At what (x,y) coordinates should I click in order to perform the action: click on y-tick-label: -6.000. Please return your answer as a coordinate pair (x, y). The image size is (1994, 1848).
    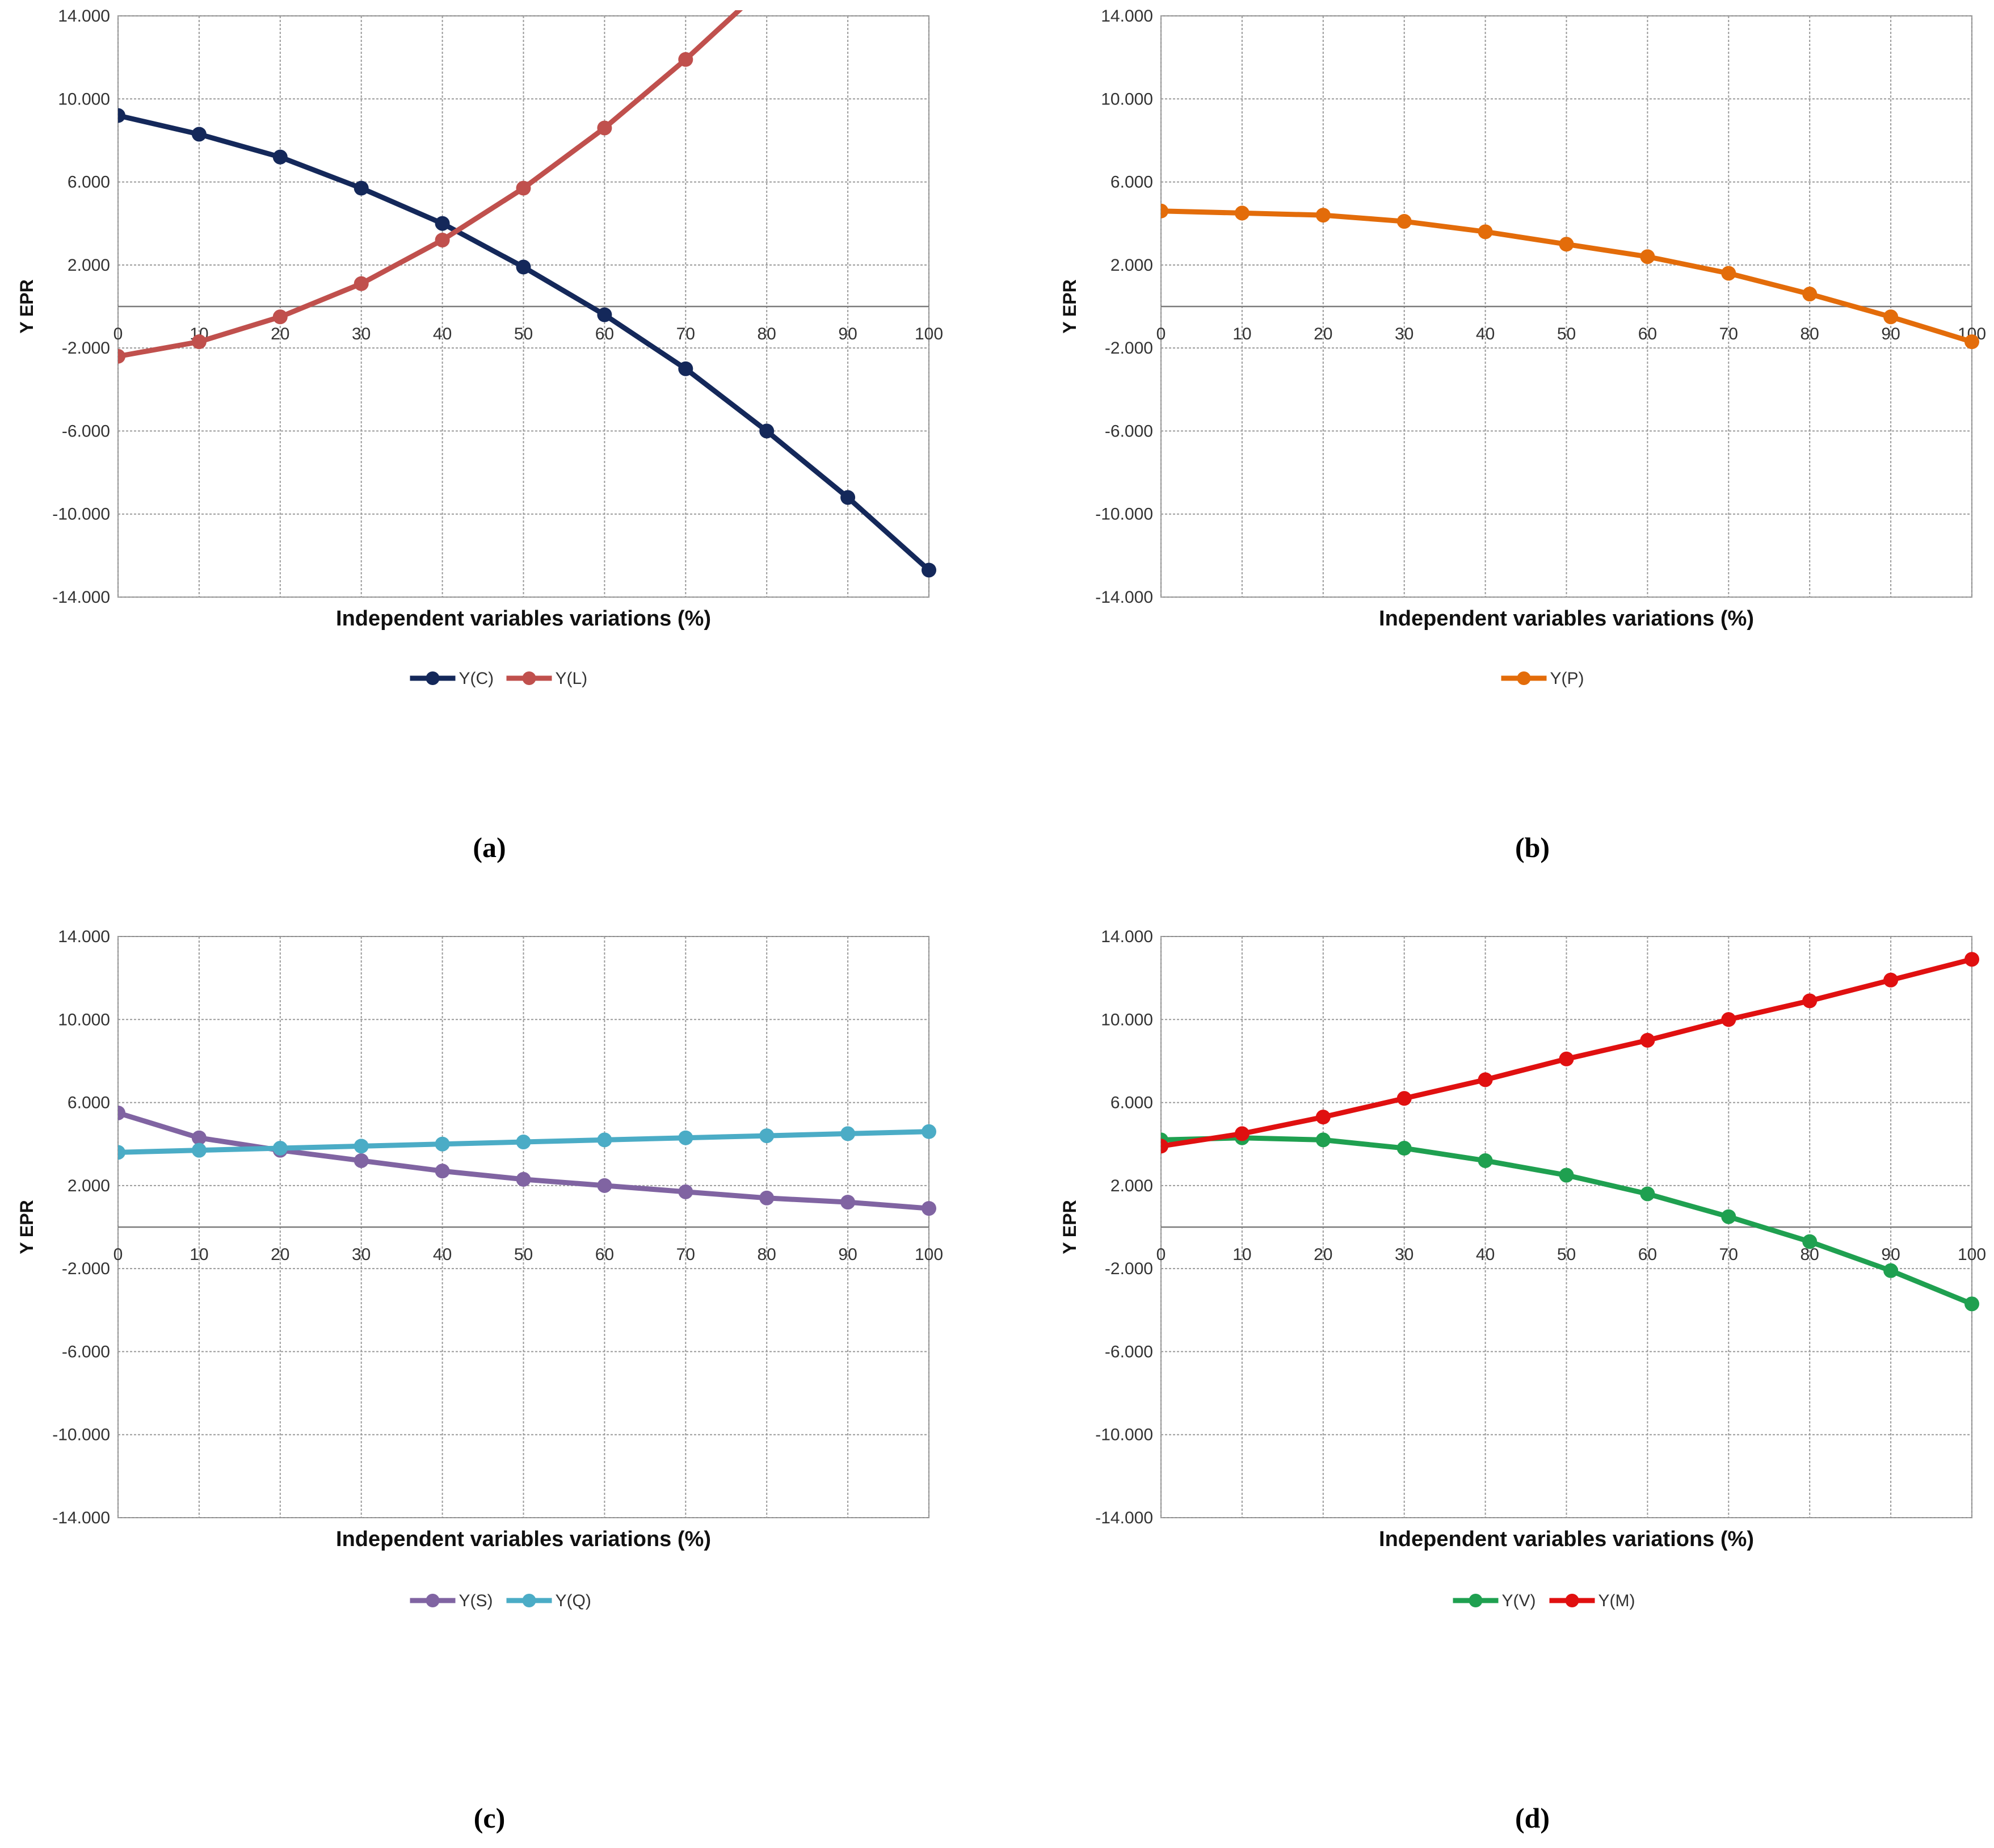
    Looking at the image, I should click on (1129, 431).